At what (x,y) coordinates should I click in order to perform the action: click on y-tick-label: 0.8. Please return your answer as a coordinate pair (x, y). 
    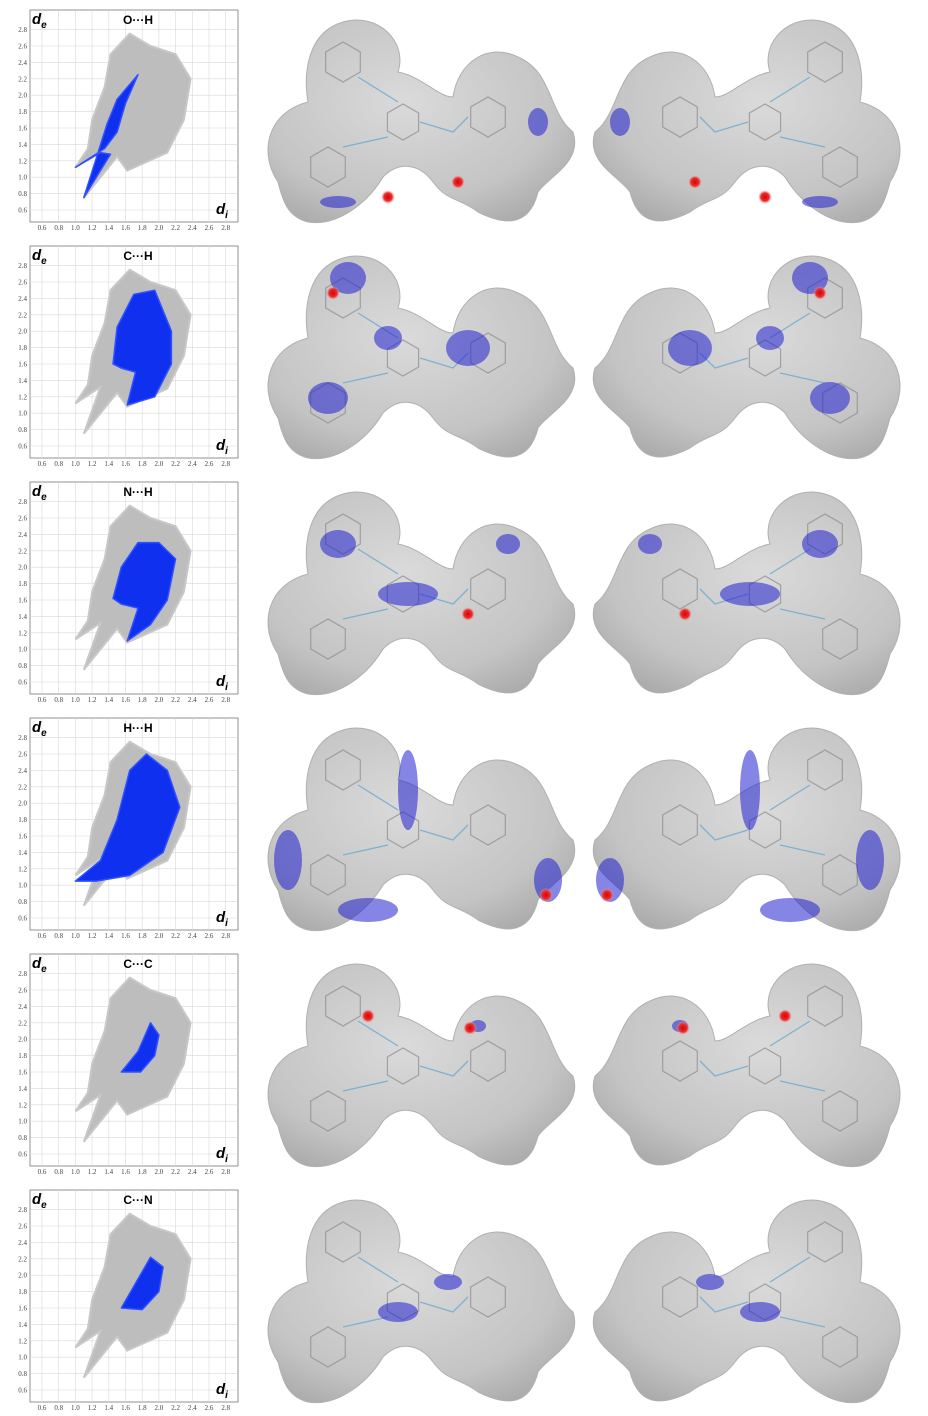
    Looking at the image, I should click on (22, 1374).